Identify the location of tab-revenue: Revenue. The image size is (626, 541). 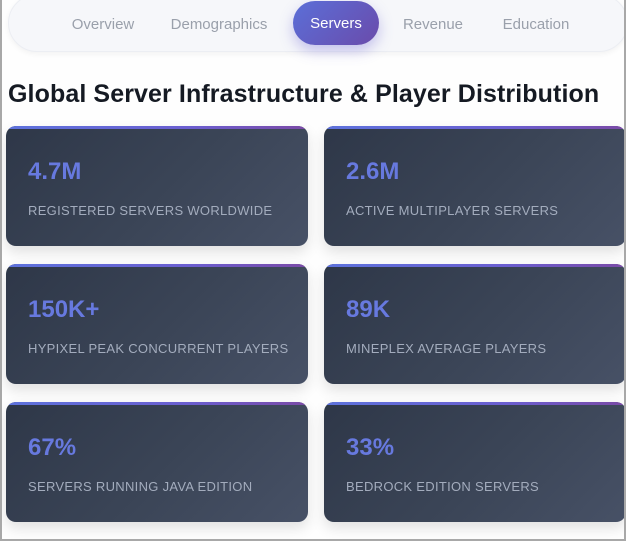
(433, 24).